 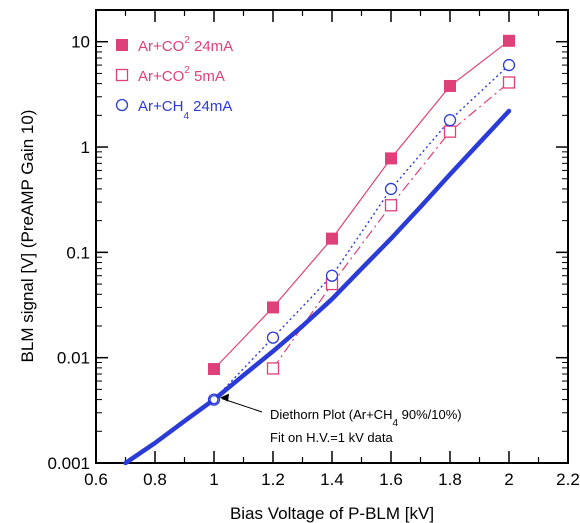 What do you see at coordinates (85, 147) in the screenshot?
I see `y-tick-label: 1` at bounding box center [85, 147].